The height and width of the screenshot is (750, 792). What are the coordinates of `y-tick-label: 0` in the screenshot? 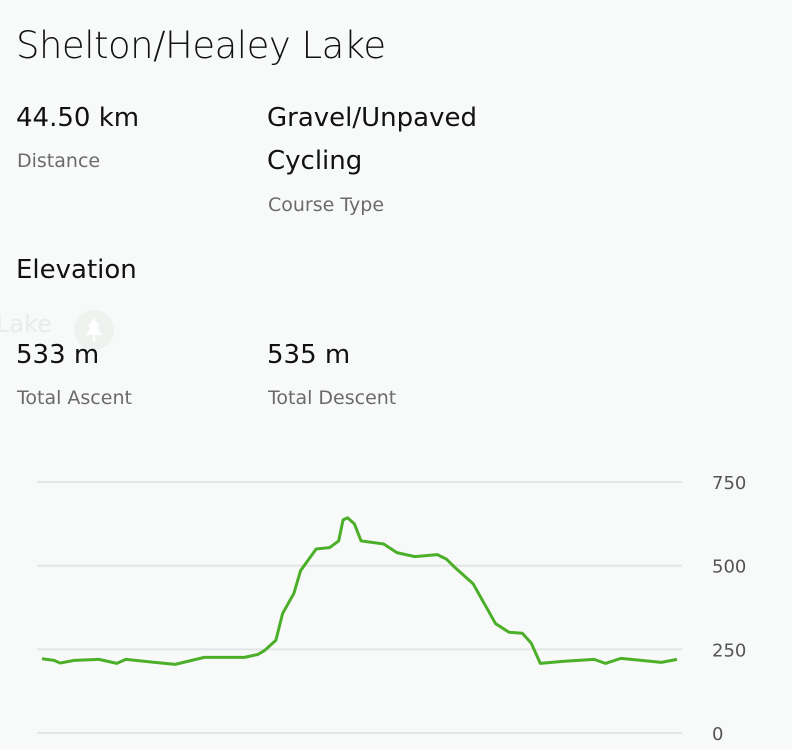 It's located at (717, 734).